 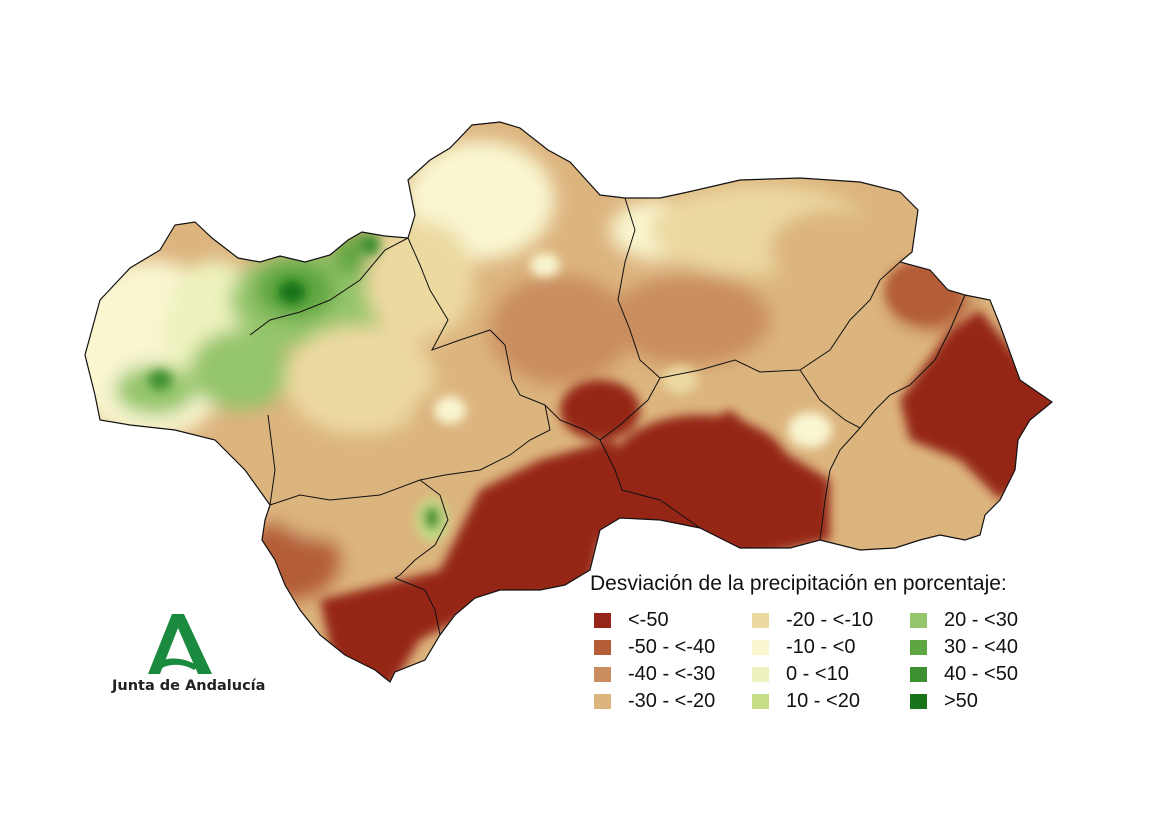 I want to click on legend-label: -10 - <0, so click(x=821, y=646).